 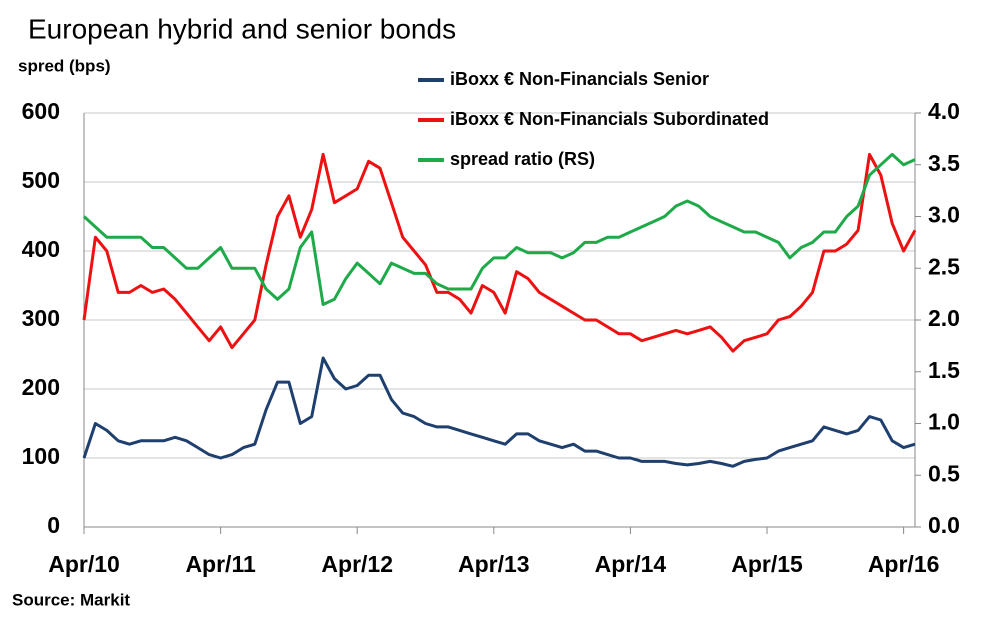 I want to click on x-tick-label: Apr/10, so click(x=84, y=564).